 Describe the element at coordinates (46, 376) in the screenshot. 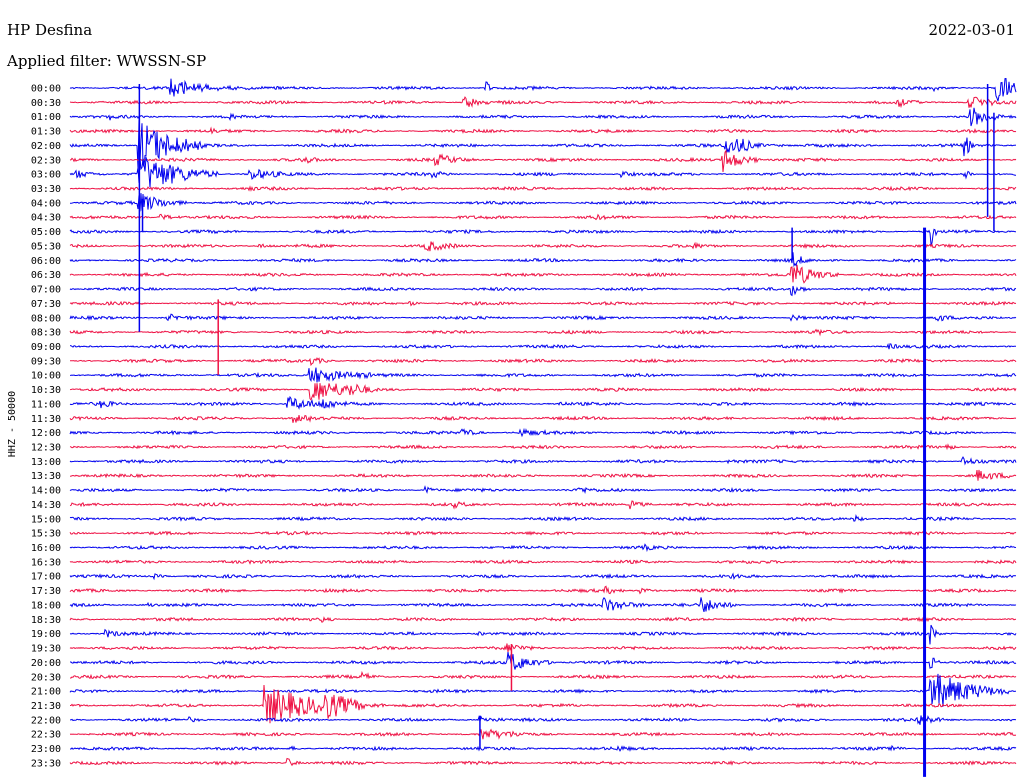

I see `time-label: 10:00` at that location.